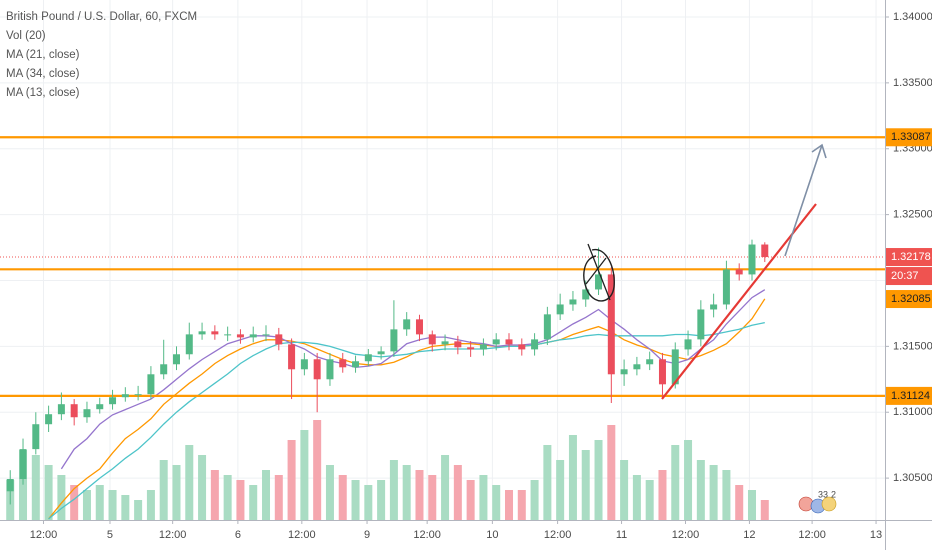 Image resolution: width=932 pixels, height=550 pixels. Describe the element at coordinates (912, 215) in the screenshot. I see `y-tick-label: 1.32500` at that location.